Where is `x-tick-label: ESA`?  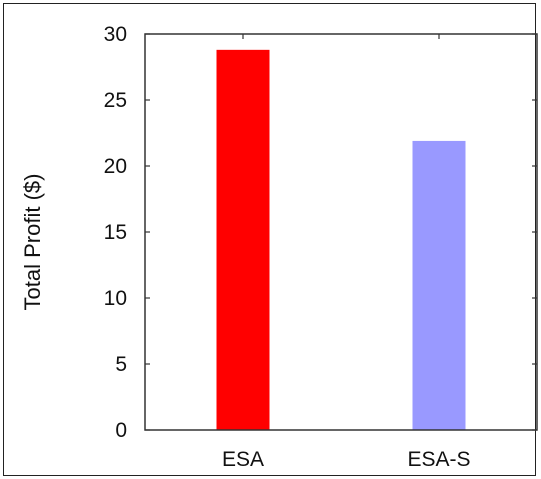
x-tick-label: ESA is located at coordinates (243, 459).